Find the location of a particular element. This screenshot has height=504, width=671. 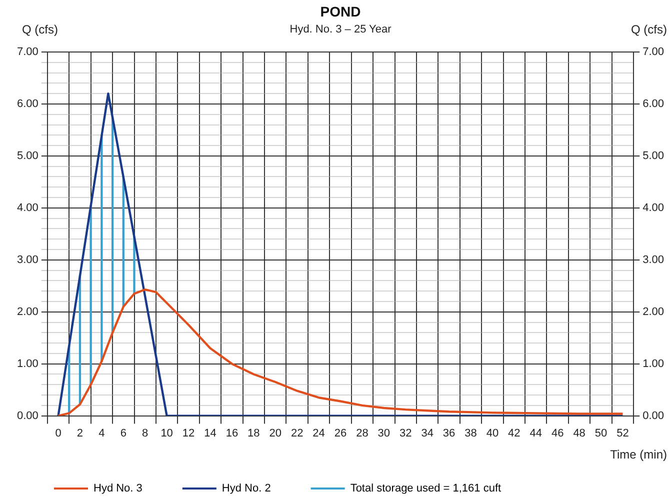

x-tick-label: 26 is located at coordinates (340, 433).